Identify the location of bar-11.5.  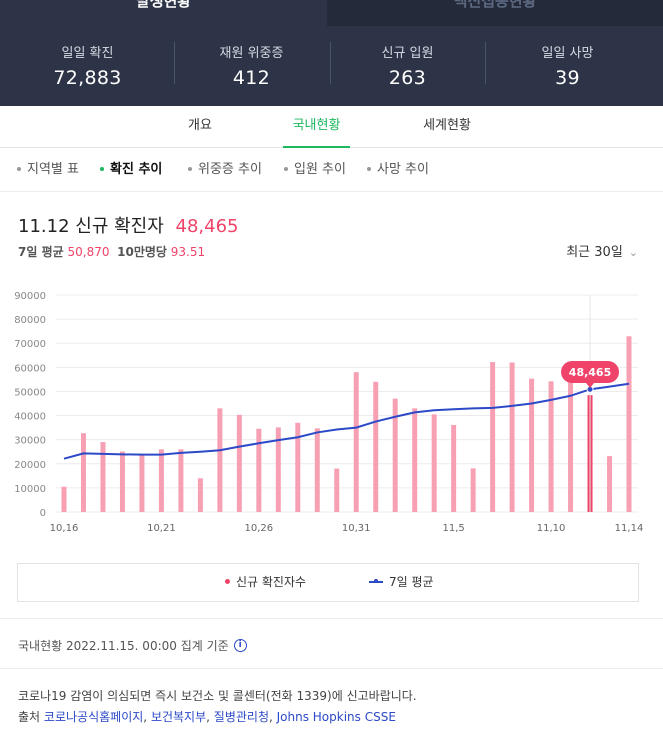
(454, 468).